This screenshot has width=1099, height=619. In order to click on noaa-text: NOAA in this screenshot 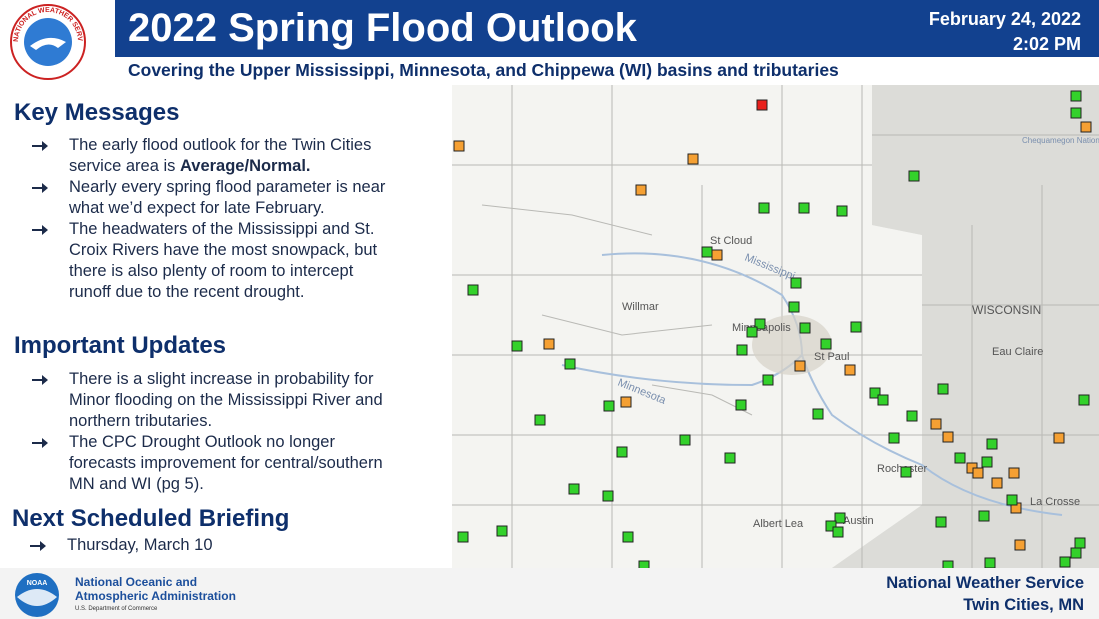, I will do `click(37, 583)`.